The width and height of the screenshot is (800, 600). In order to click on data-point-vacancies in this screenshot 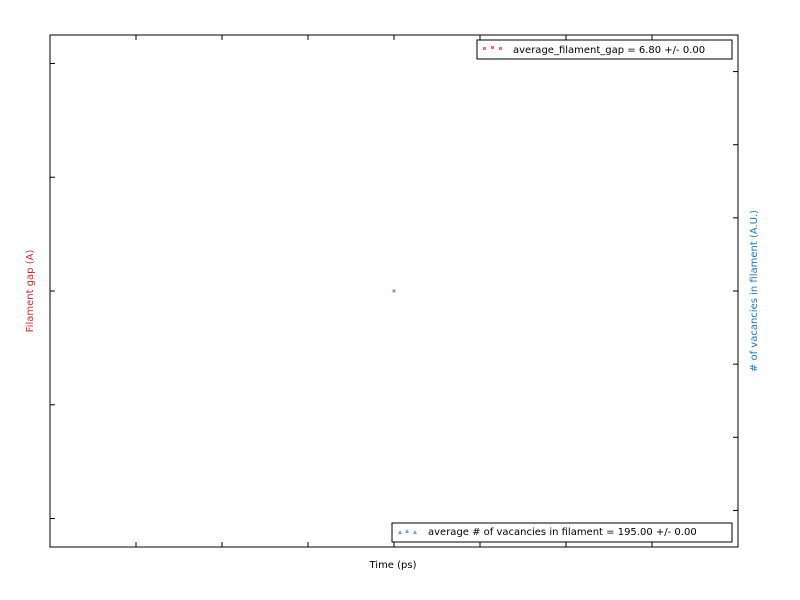, I will do `click(394, 291)`.